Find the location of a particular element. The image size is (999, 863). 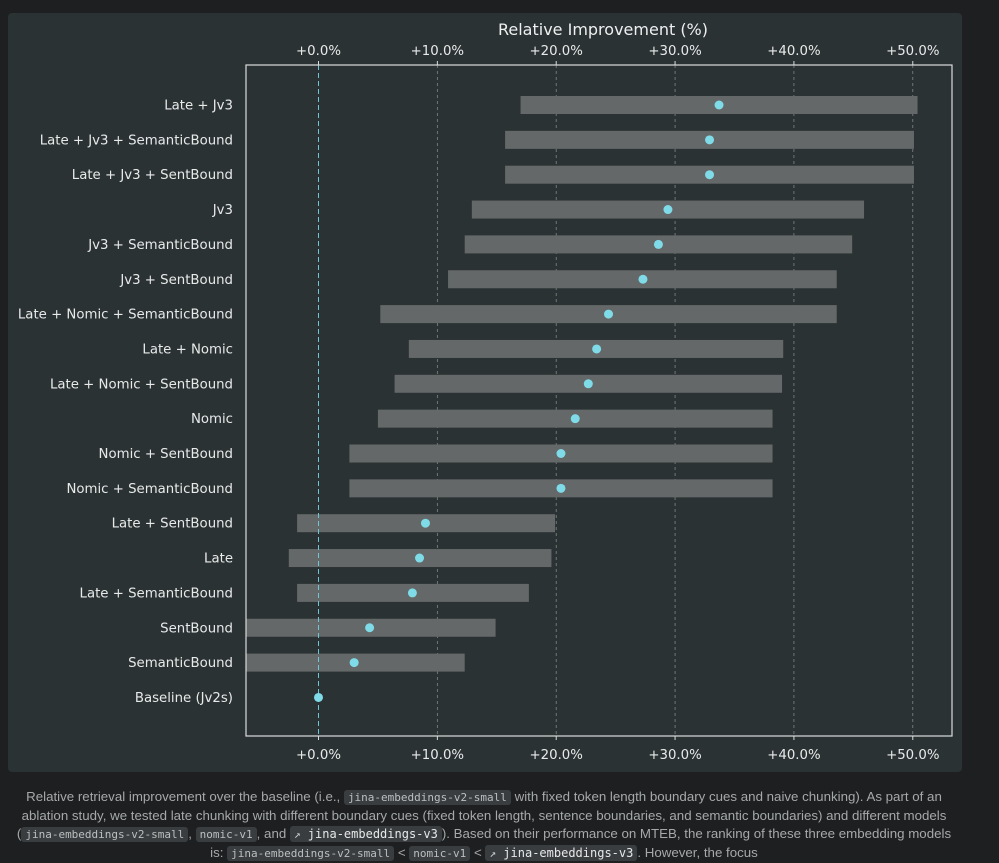

category-label: Late + Nomic + SentBound is located at coordinates (141, 384).